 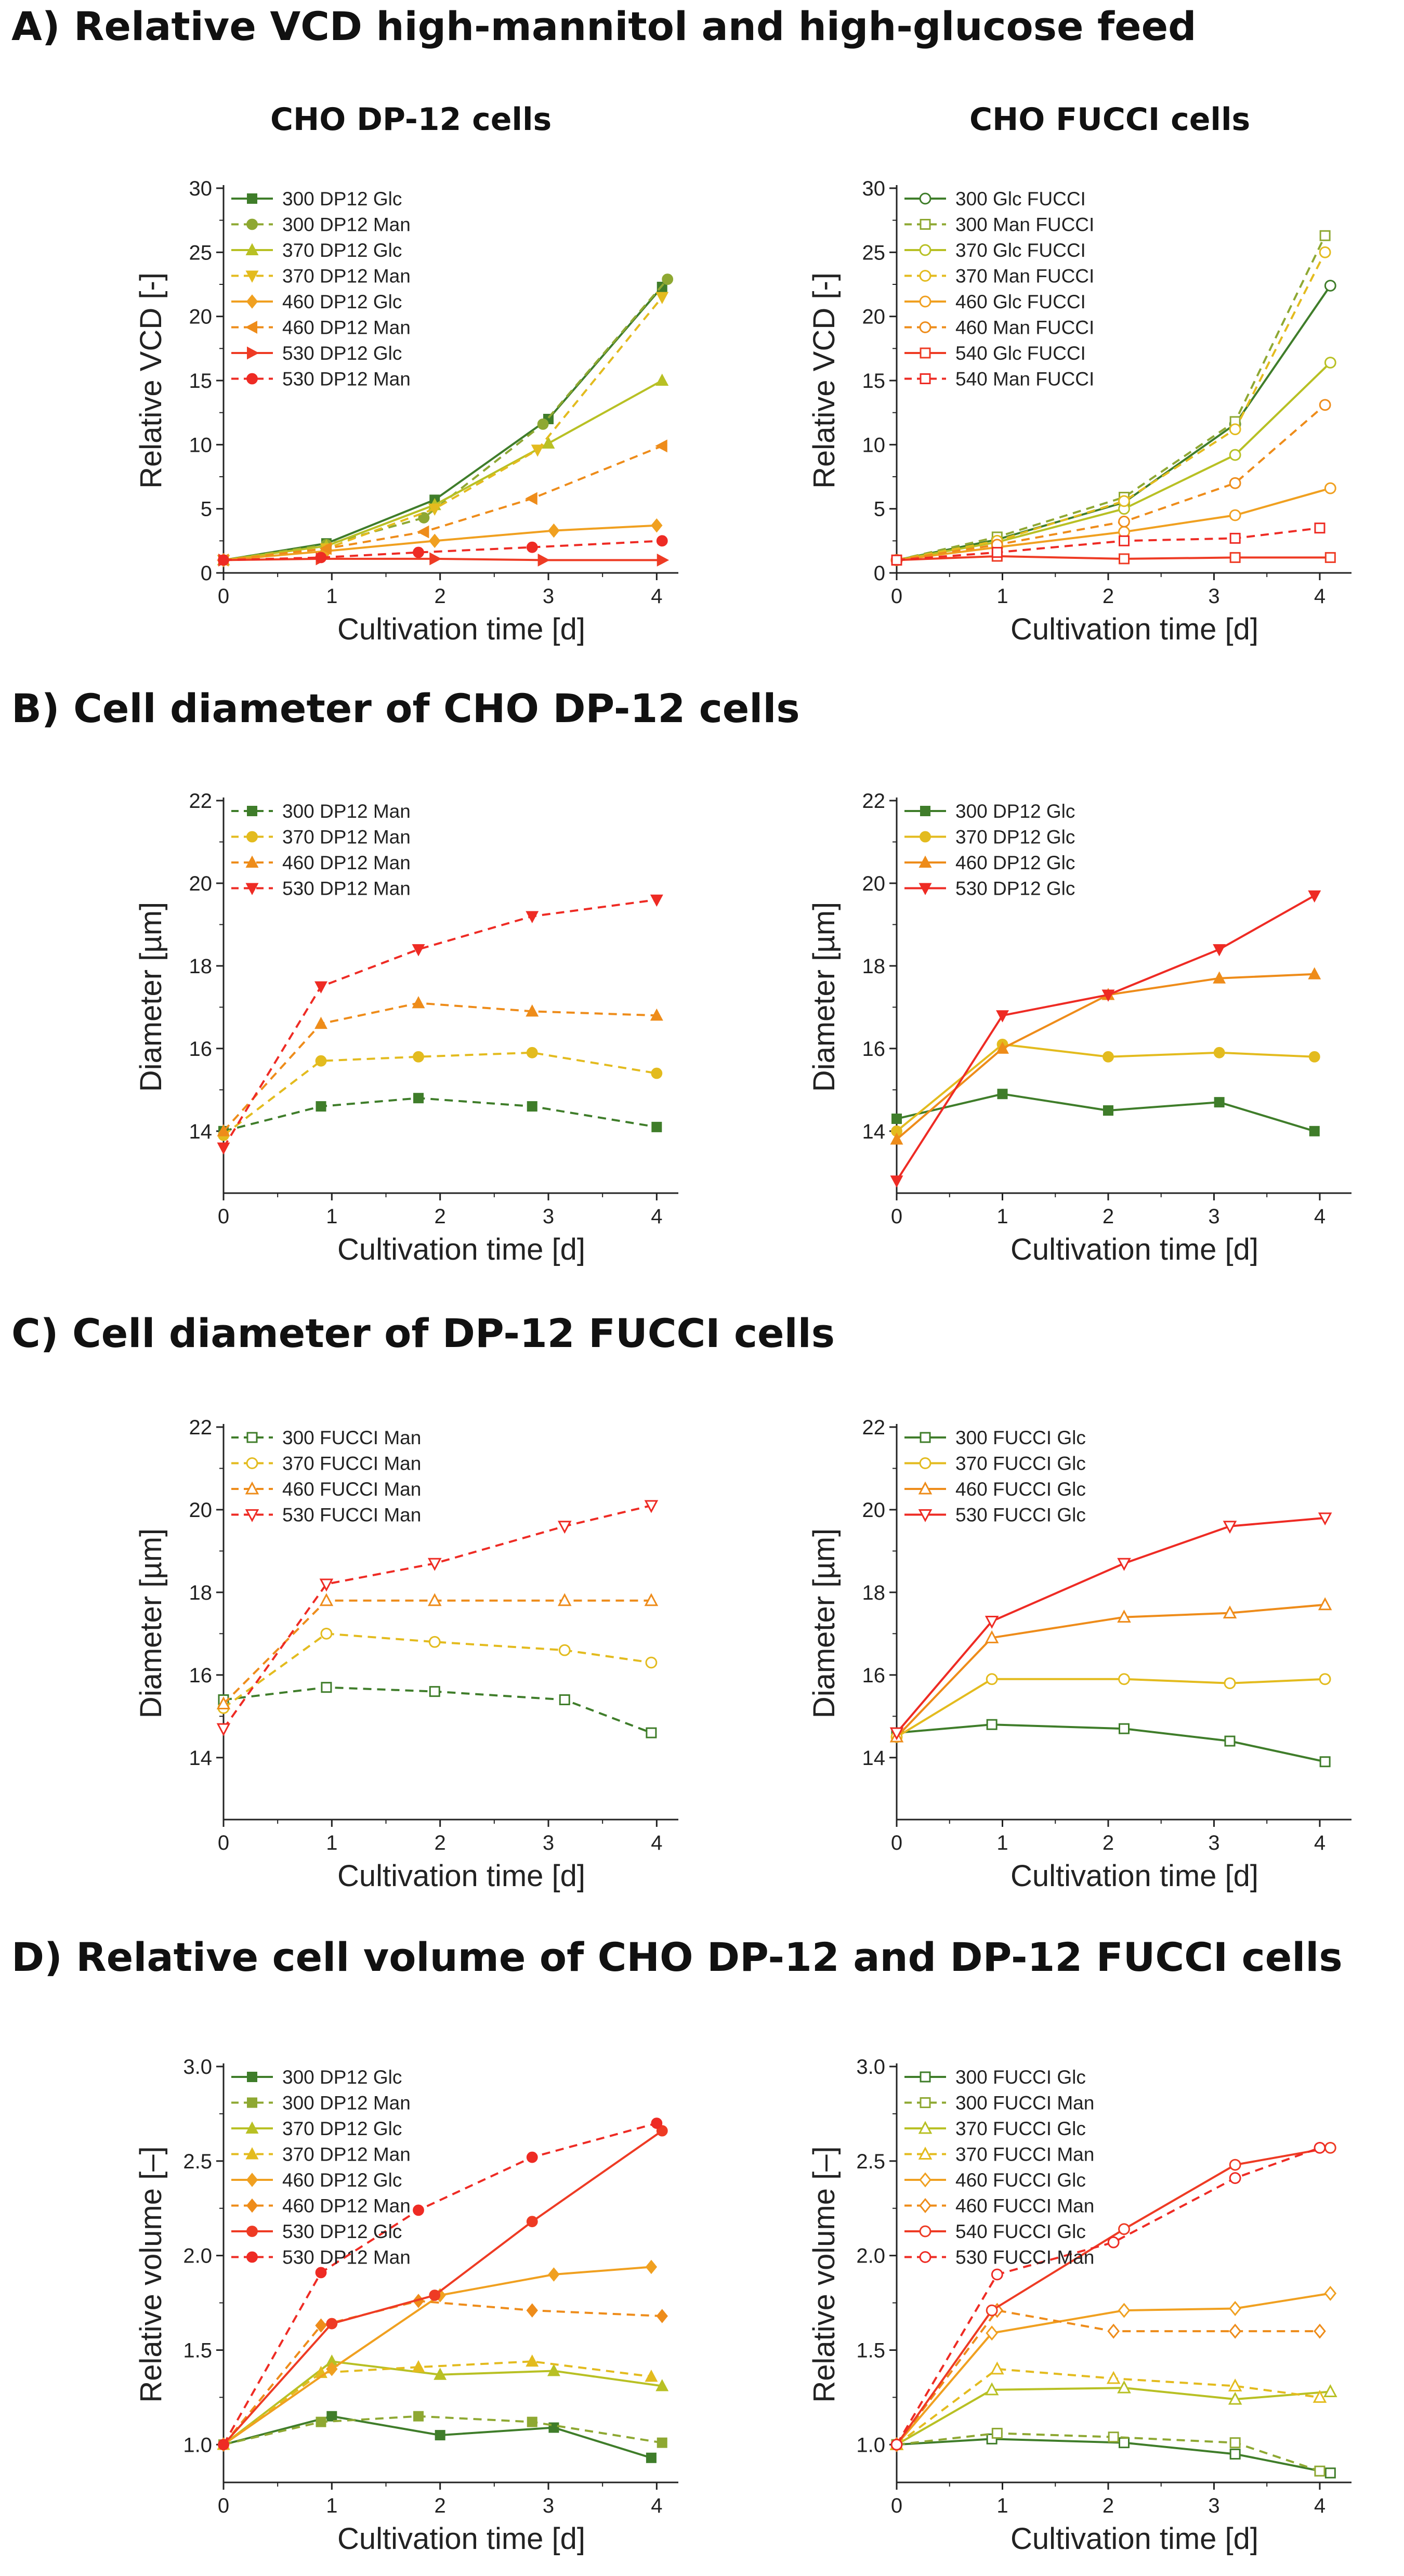 What do you see at coordinates (346, 2257) in the screenshot?
I see `legend-label: 530 DP12 Man` at bounding box center [346, 2257].